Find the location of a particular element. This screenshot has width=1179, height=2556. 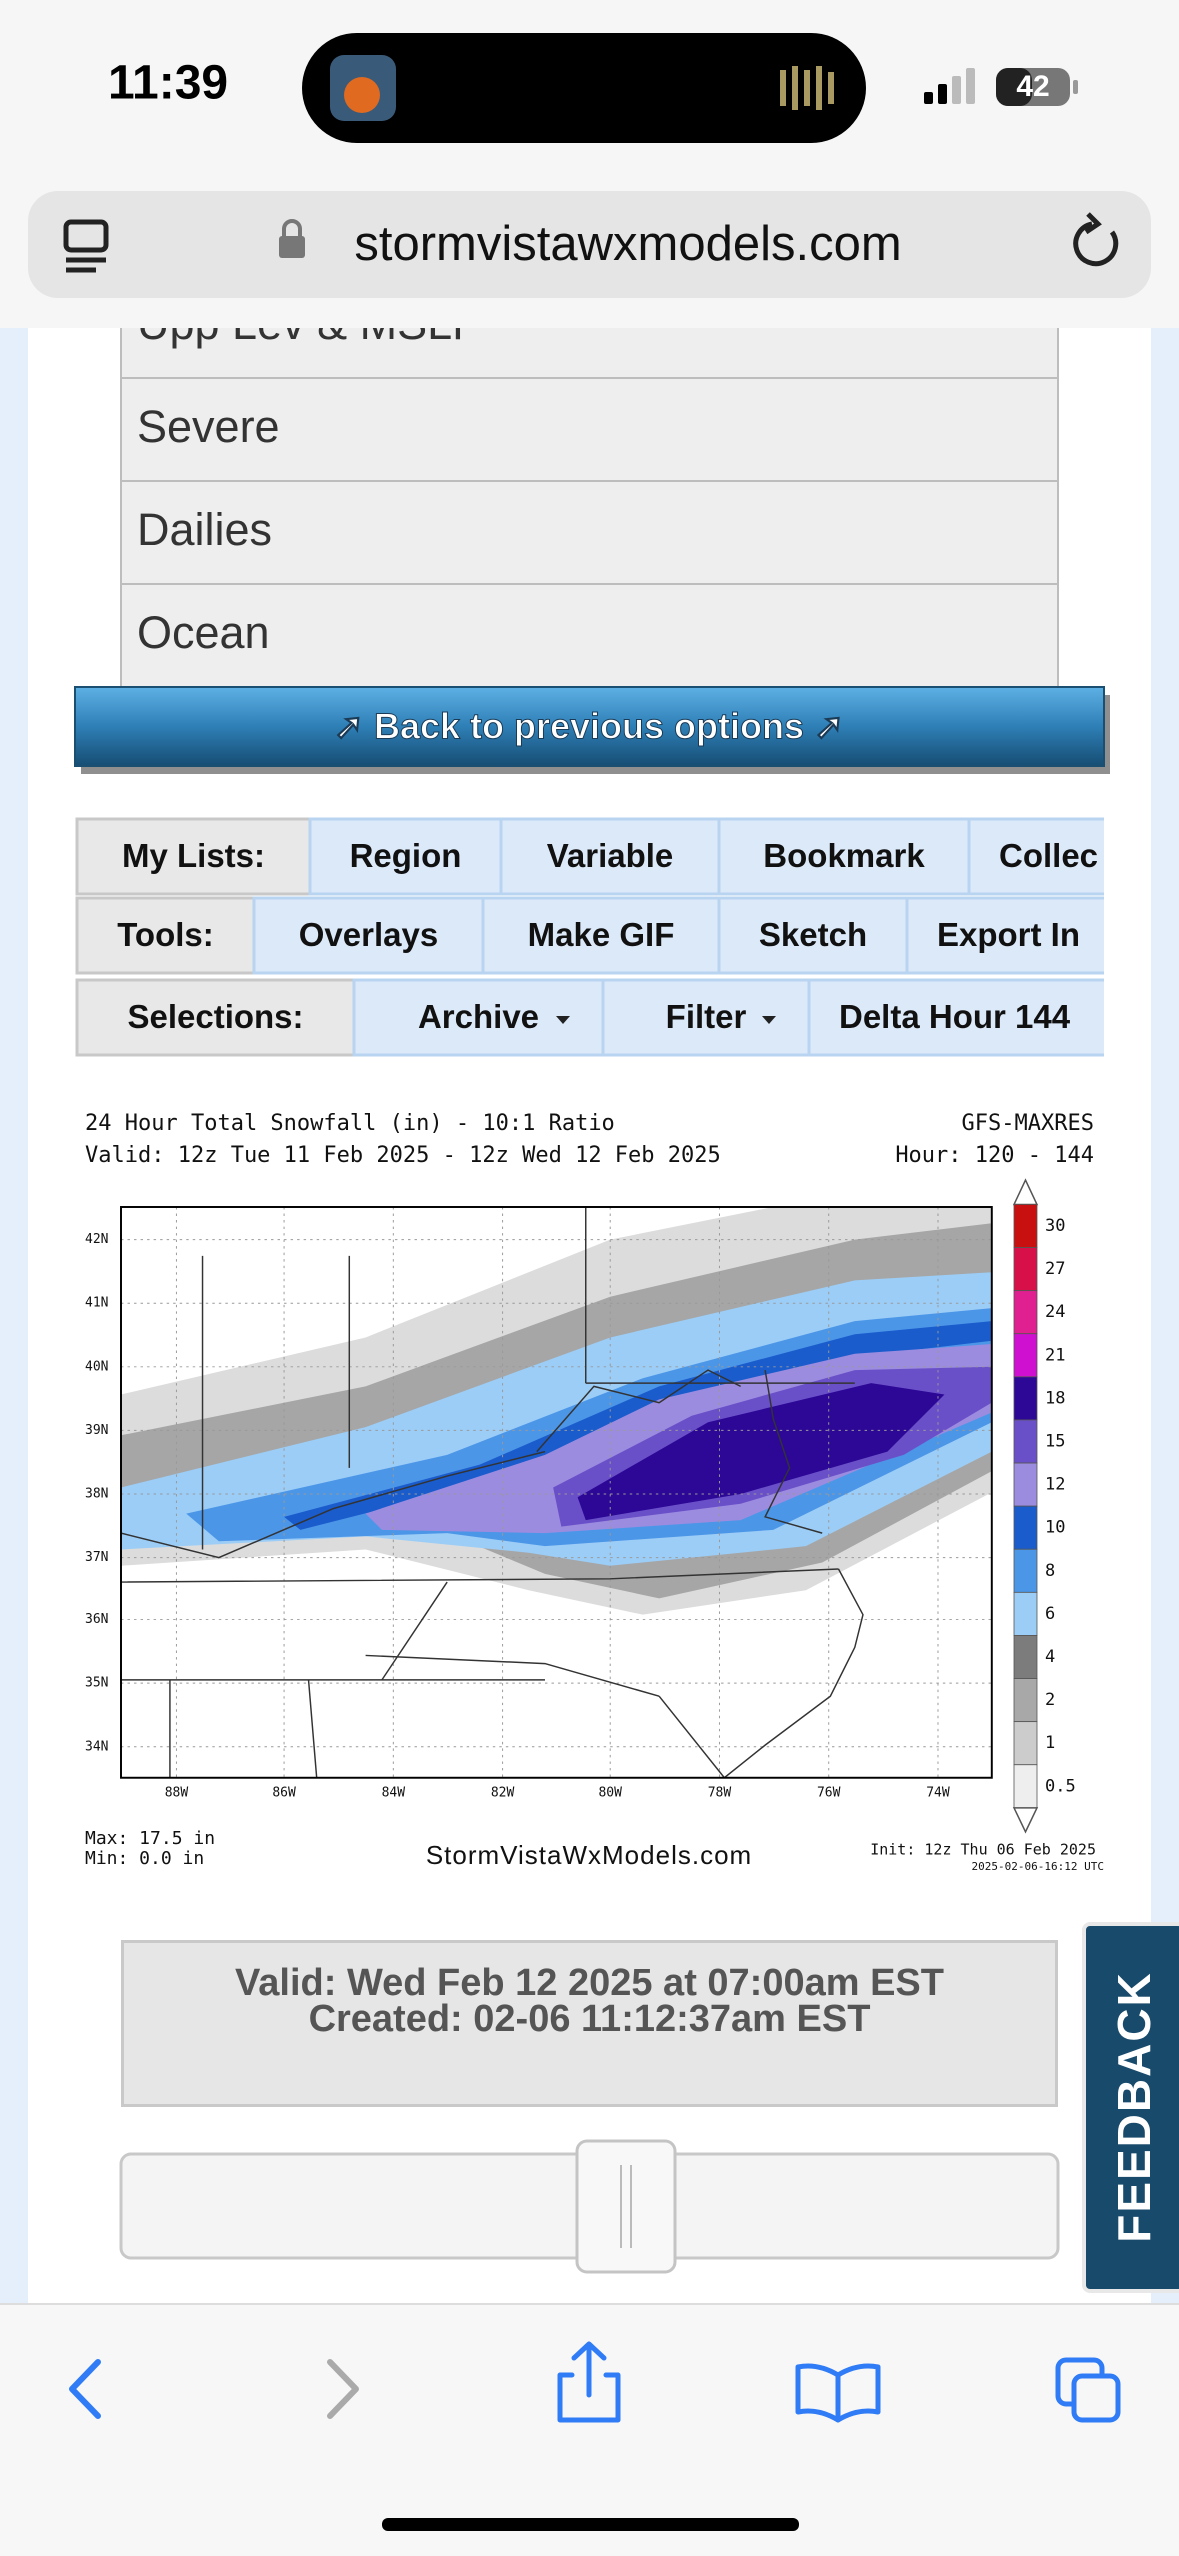

tab-label: Overlays is located at coordinates (368, 934).